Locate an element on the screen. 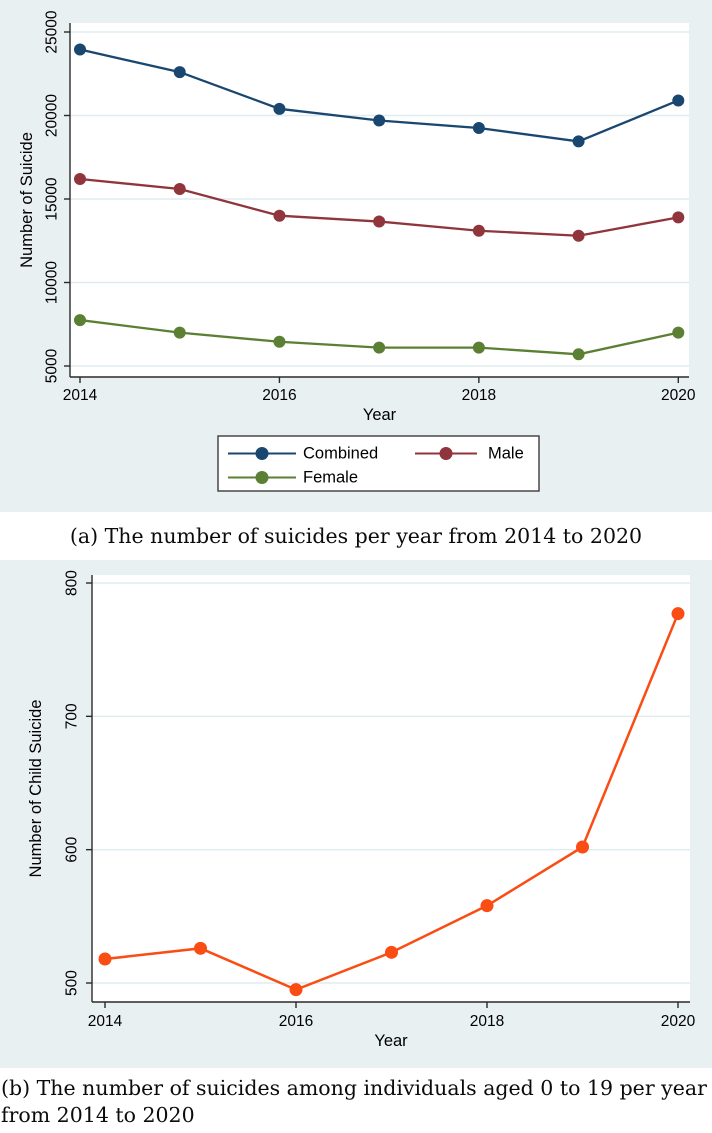 The height and width of the screenshot is (1133, 712). y-tick-label: 700 is located at coordinates (72, 716).